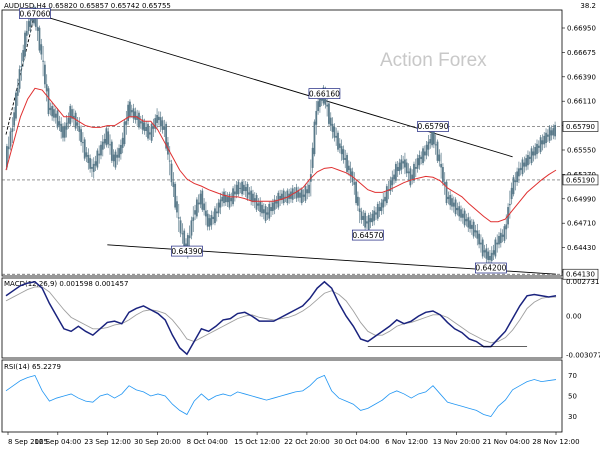 The width and height of the screenshot is (600, 450). I want to click on rsi-title: RSI(14) 65.2279, so click(32, 367).